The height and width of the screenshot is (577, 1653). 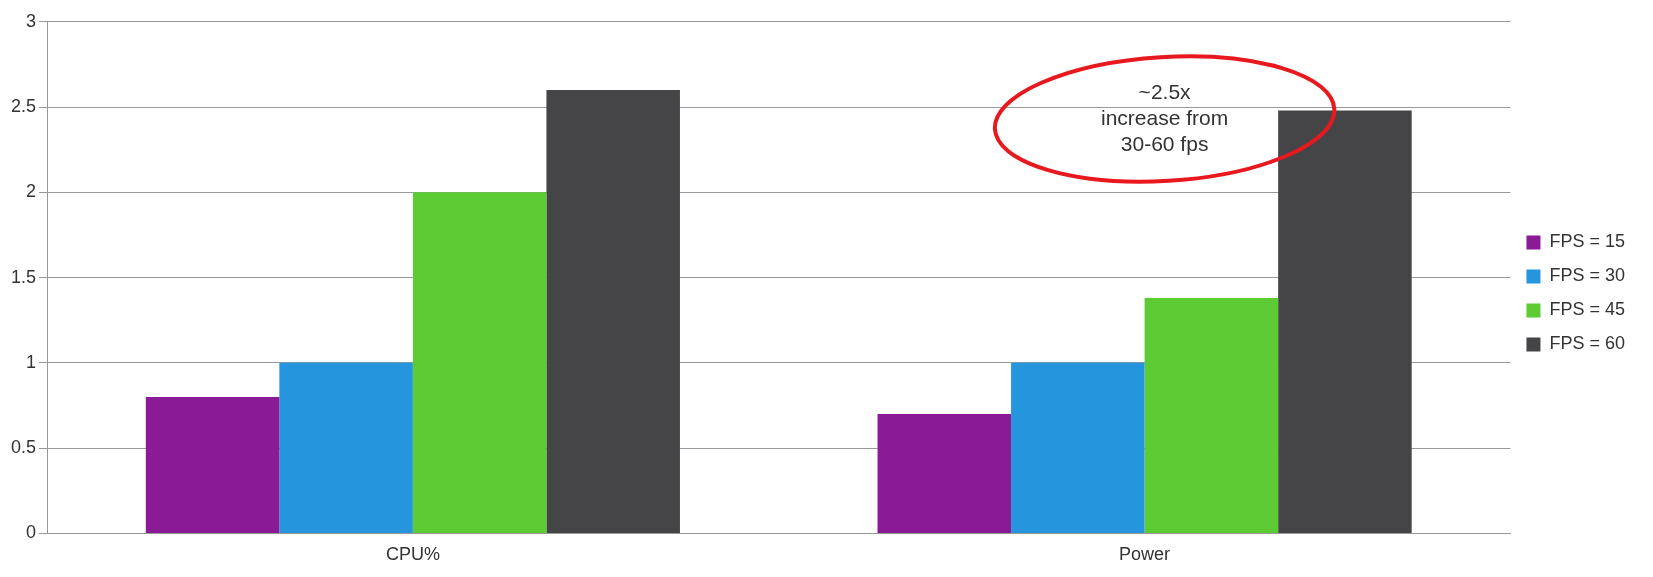 I want to click on y-tick-label: 3, so click(x=31, y=20).